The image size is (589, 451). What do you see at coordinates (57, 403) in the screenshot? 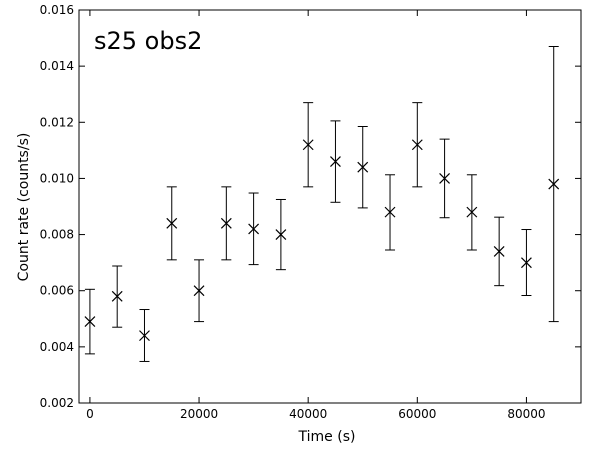
I see `y-tick-label: 0.002` at bounding box center [57, 403].